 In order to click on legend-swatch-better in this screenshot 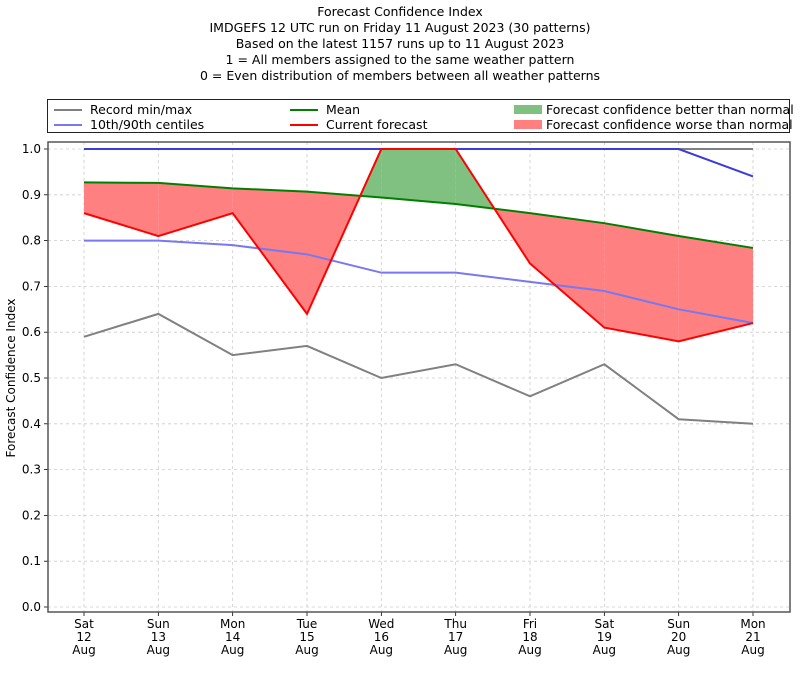, I will do `click(528, 109)`.